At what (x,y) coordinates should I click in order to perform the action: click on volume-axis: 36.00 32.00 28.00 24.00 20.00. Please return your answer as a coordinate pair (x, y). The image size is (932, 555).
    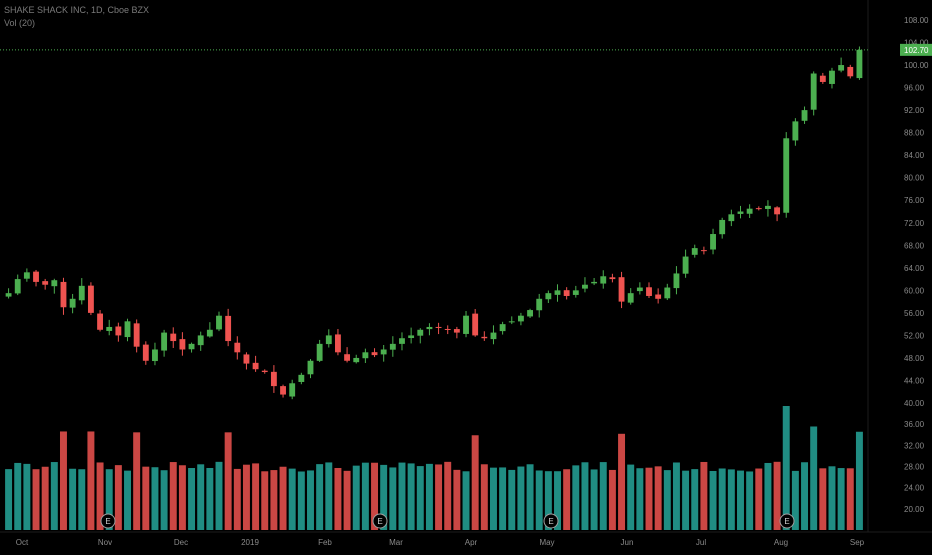
    Looking at the image, I should click on (914, 467).